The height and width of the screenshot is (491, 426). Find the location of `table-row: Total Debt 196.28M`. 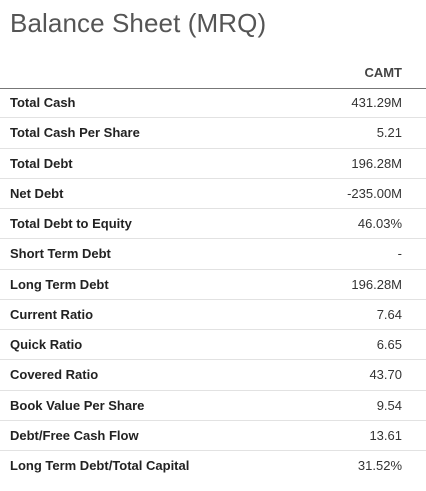

table-row: Total Debt 196.28M is located at coordinates (213, 164).